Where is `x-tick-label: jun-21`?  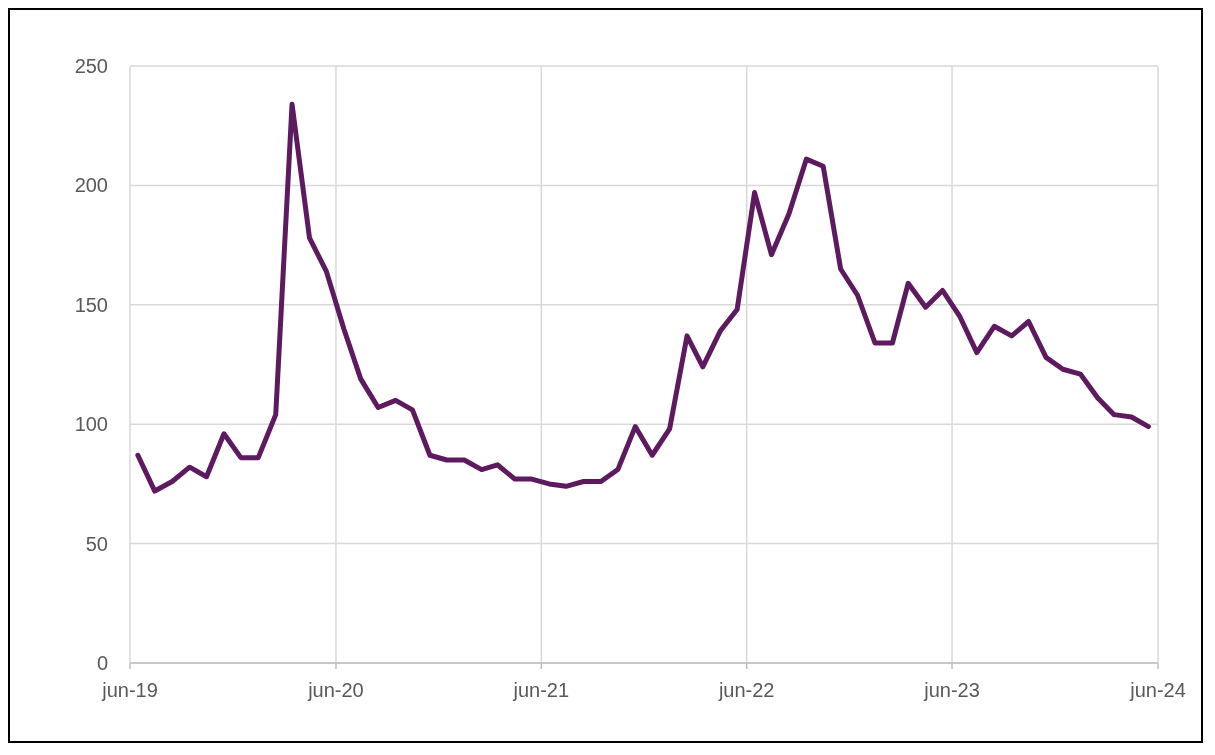
x-tick-label: jun-21 is located at coordinates (541, 690).